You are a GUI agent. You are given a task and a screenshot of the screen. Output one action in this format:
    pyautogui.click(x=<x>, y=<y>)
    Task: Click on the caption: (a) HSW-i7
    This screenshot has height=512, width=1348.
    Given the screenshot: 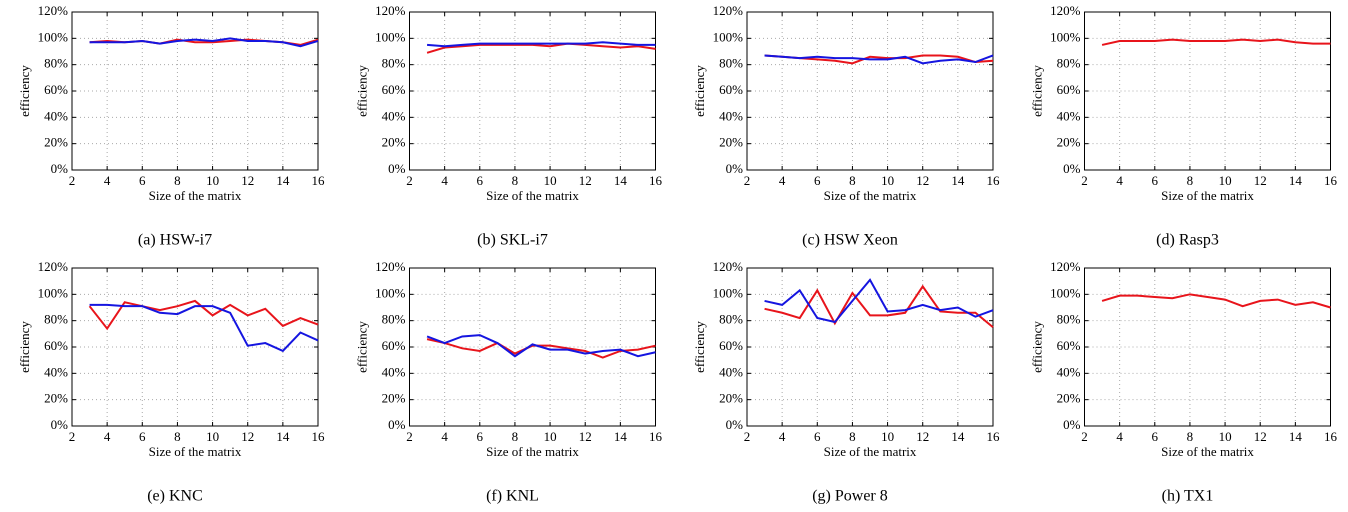 What is the action you would take?
    pyautogui.click(x=175, y=240)
    